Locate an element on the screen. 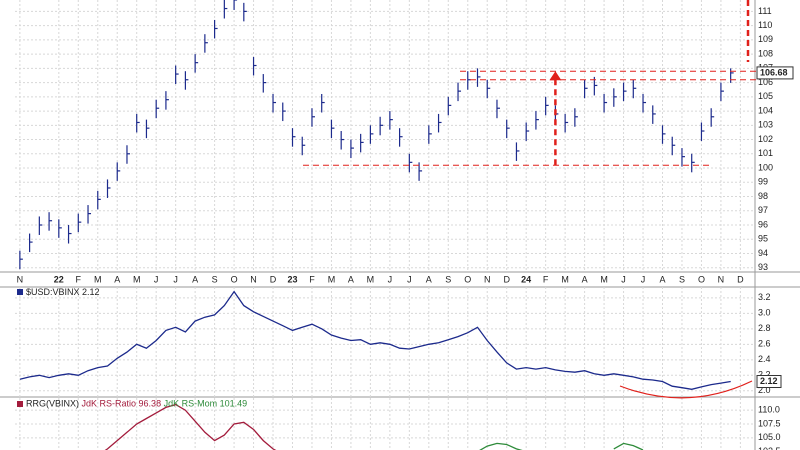  y-tick-label: 109 is located at coordinates (765, 39).